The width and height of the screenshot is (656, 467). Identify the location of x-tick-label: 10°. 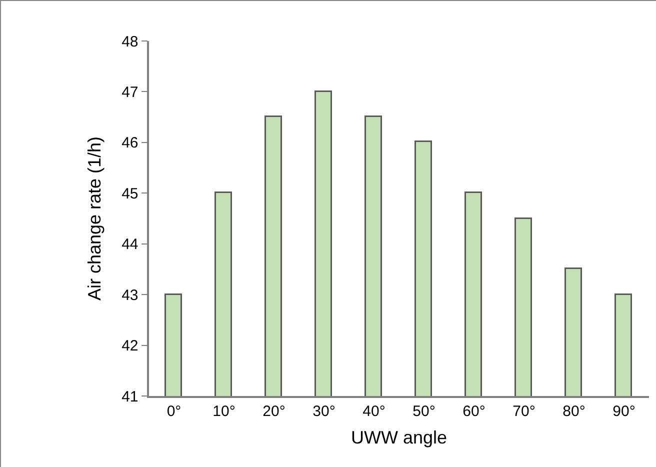
(224, 411).